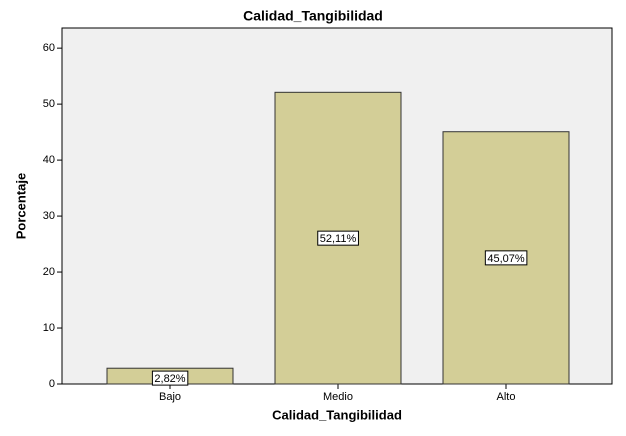  What do you see at coordinates (313, 16) in the screenshot?
I see `chart-title: Calidad_Tangibilidad` at bounding box center [313, 16].